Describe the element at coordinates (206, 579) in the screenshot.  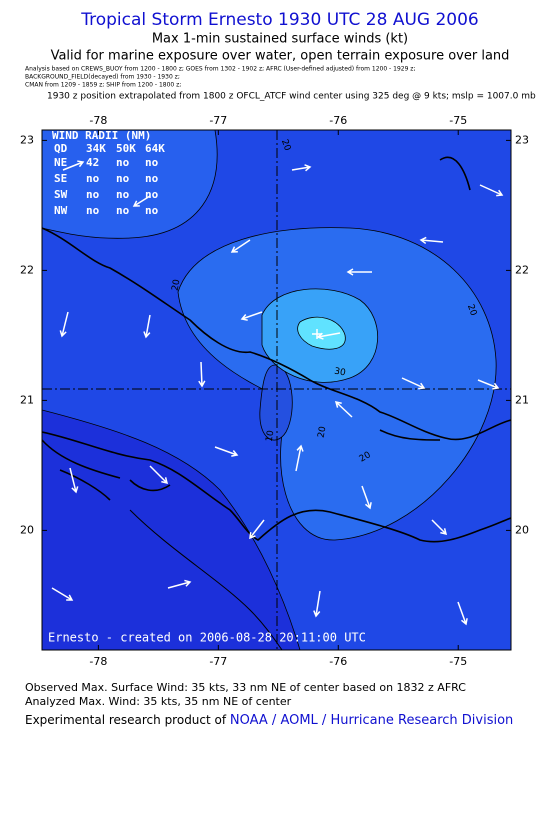
I see `contour-line` at that location.